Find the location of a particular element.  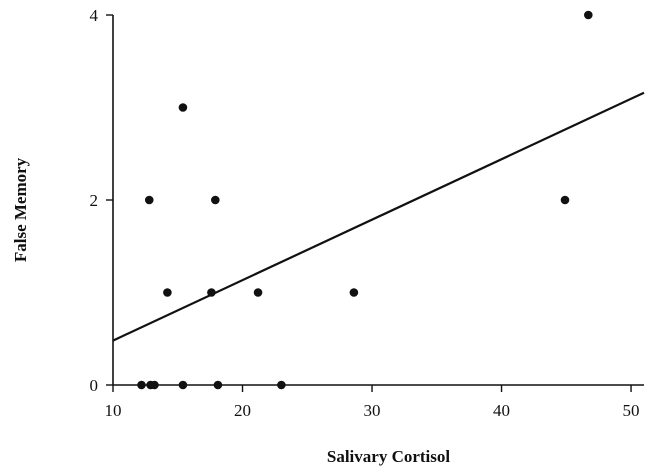

x-tick-label: 10 is located at coordinates (113, 410).